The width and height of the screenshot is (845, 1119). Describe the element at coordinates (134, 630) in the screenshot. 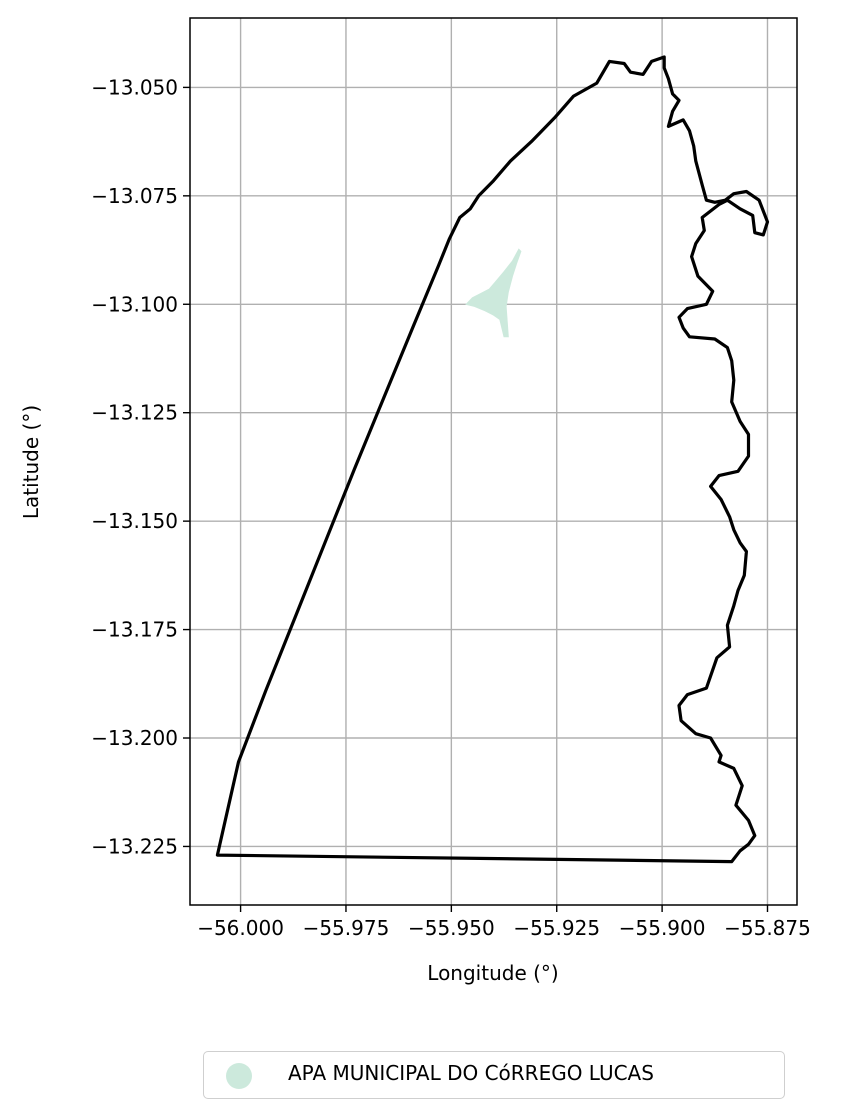

I see `y-tick-label: −13.175` at that location.